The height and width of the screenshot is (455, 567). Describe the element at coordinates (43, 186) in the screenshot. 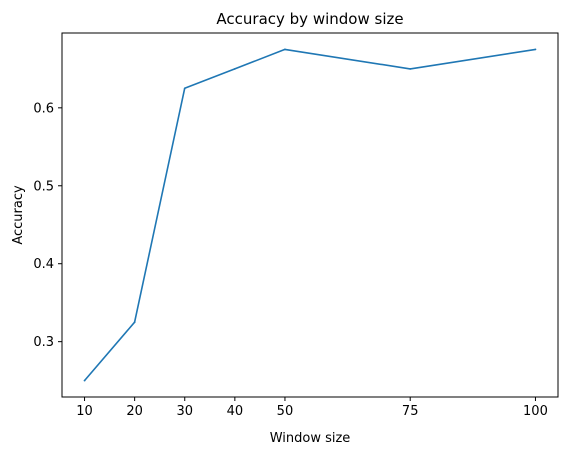

I see `y-tick-label: 0.5` at that location.